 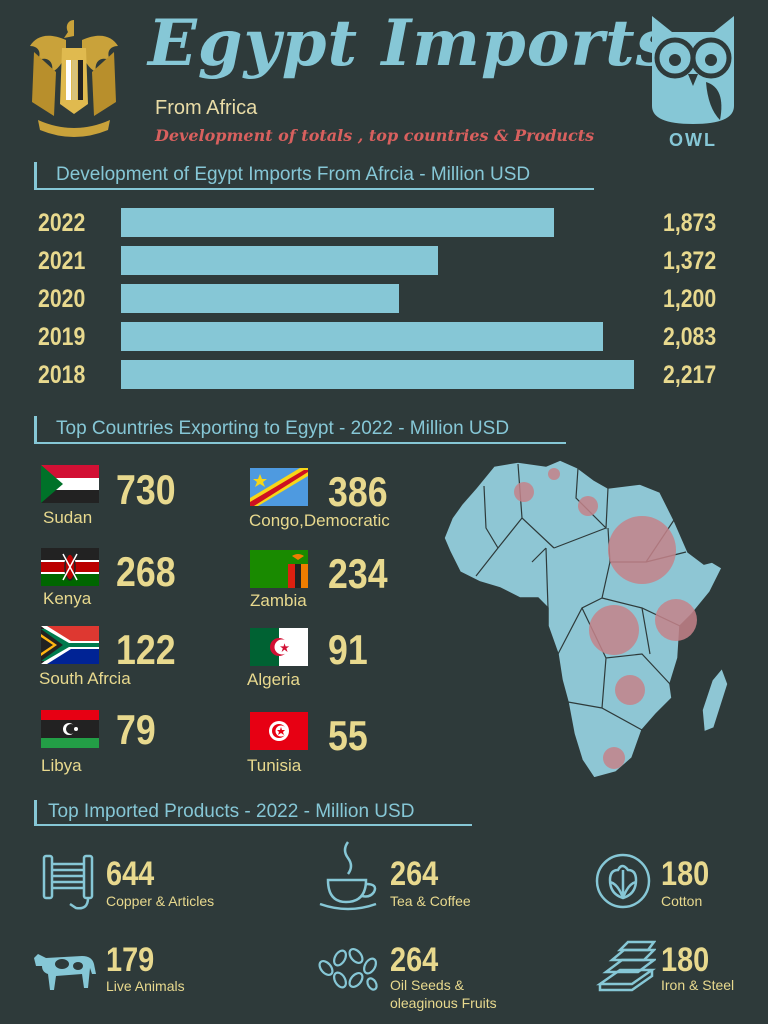 What do you see at coordinates (623, 881) in the screenshot?
I see `cotton-icon` at bounding box center [623, 881].